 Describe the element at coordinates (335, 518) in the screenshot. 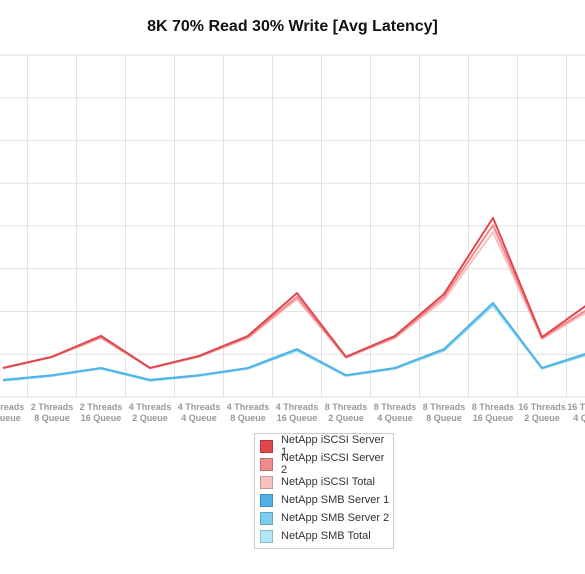

I see `legend-label: NetApp SMB Server 2` at that location.